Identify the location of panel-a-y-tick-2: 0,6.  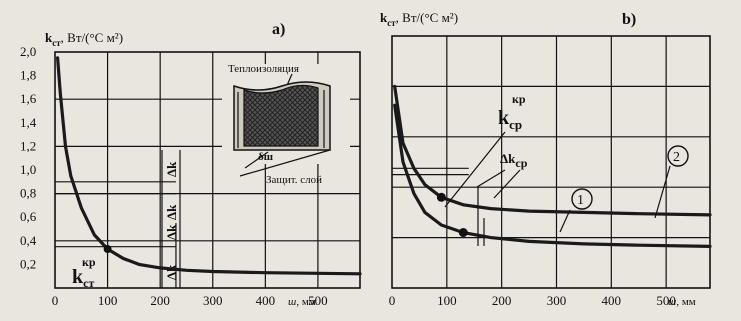
(28, 216).